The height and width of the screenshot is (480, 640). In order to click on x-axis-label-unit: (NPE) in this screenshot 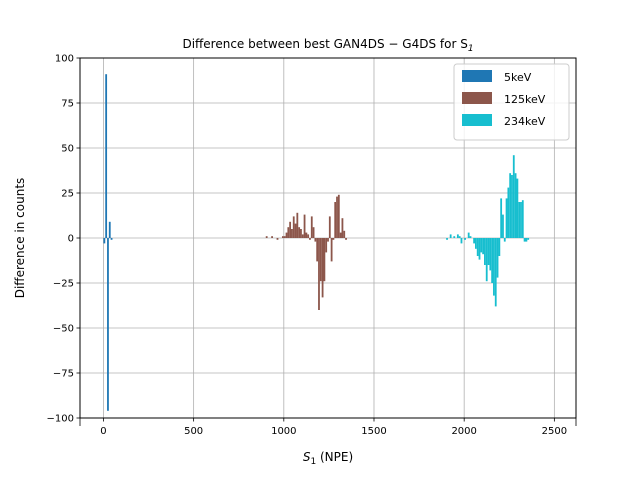, I will do `click(334, 457)`.